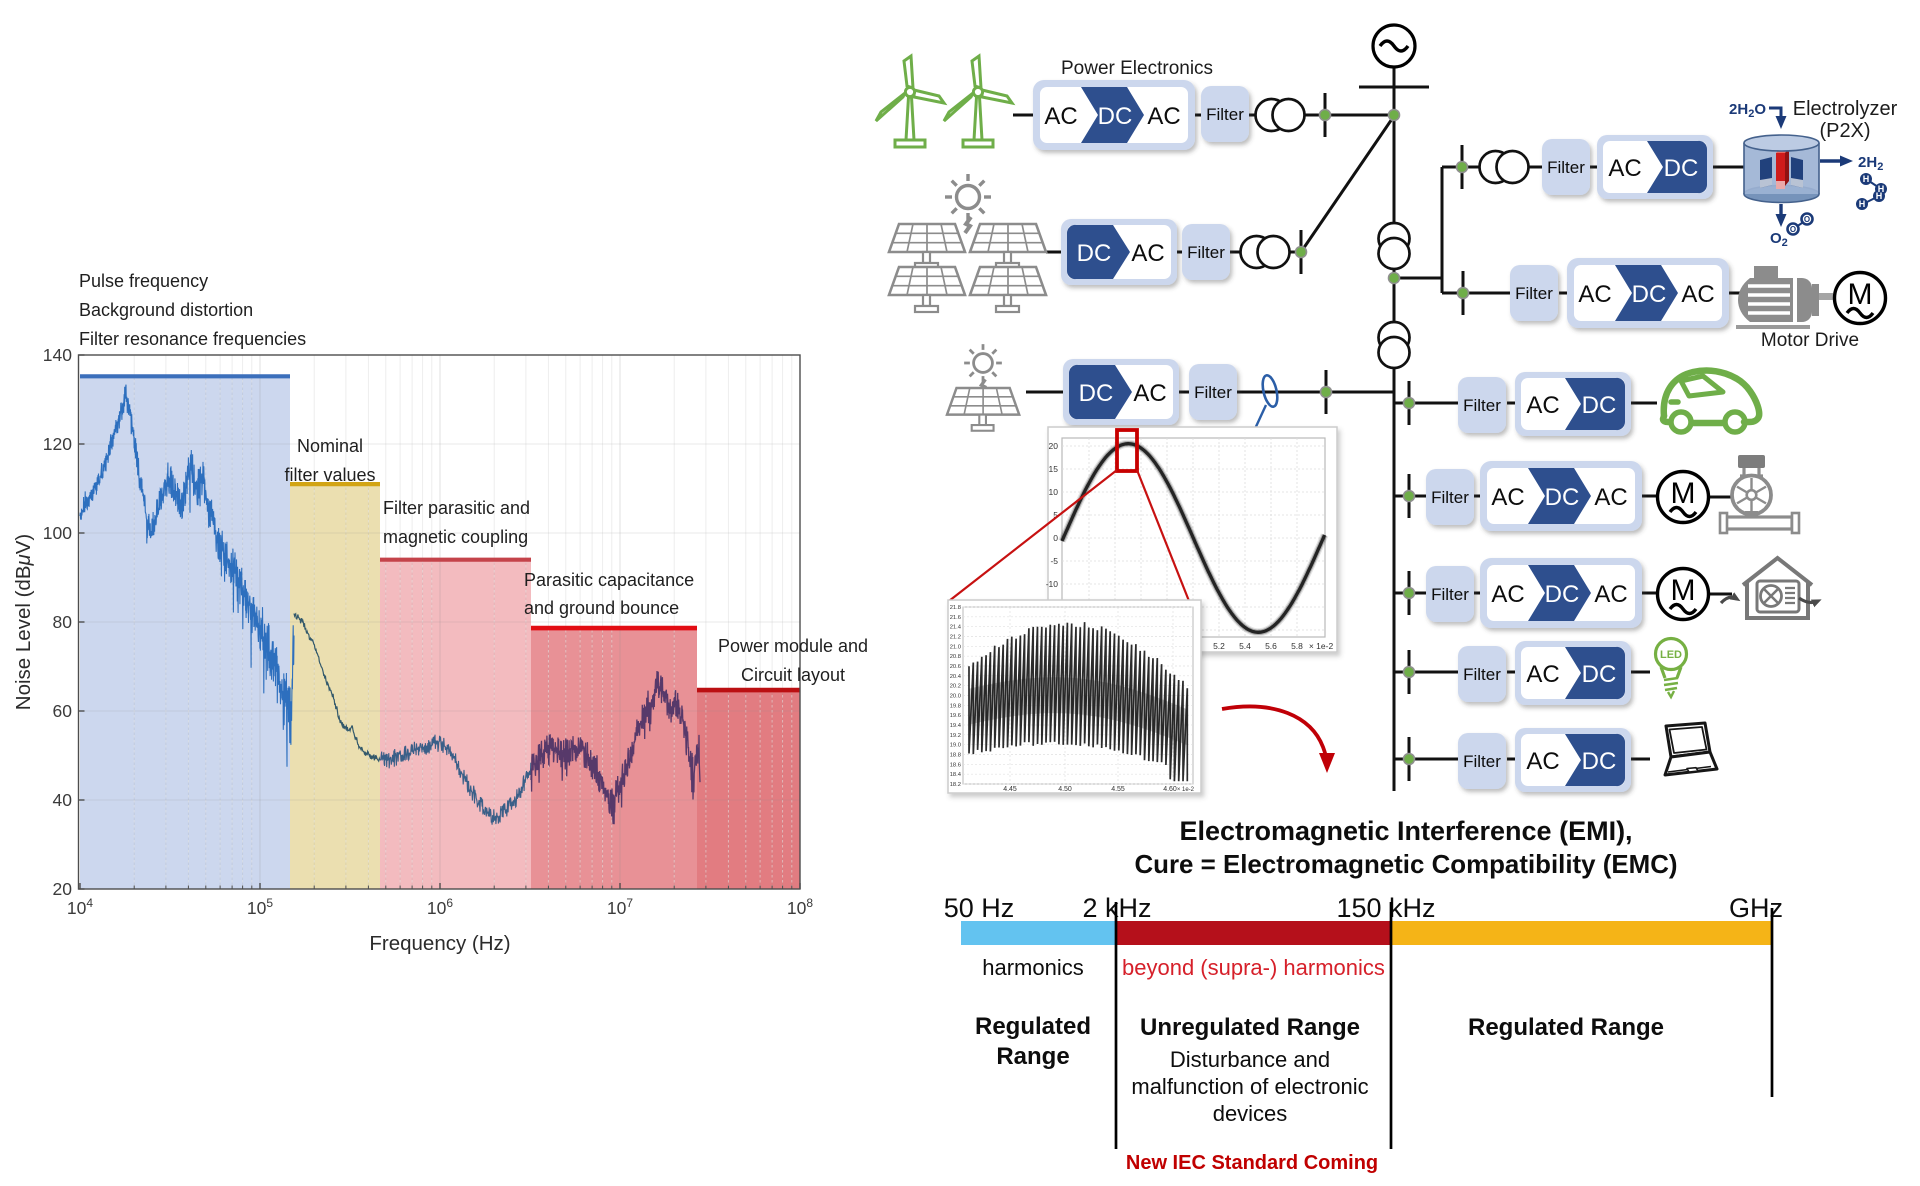  What do you see at coordinates (609, 580) in the screenshot?
I see `svg-text: Parasitic capacitance` at bounding box center [609, 580].